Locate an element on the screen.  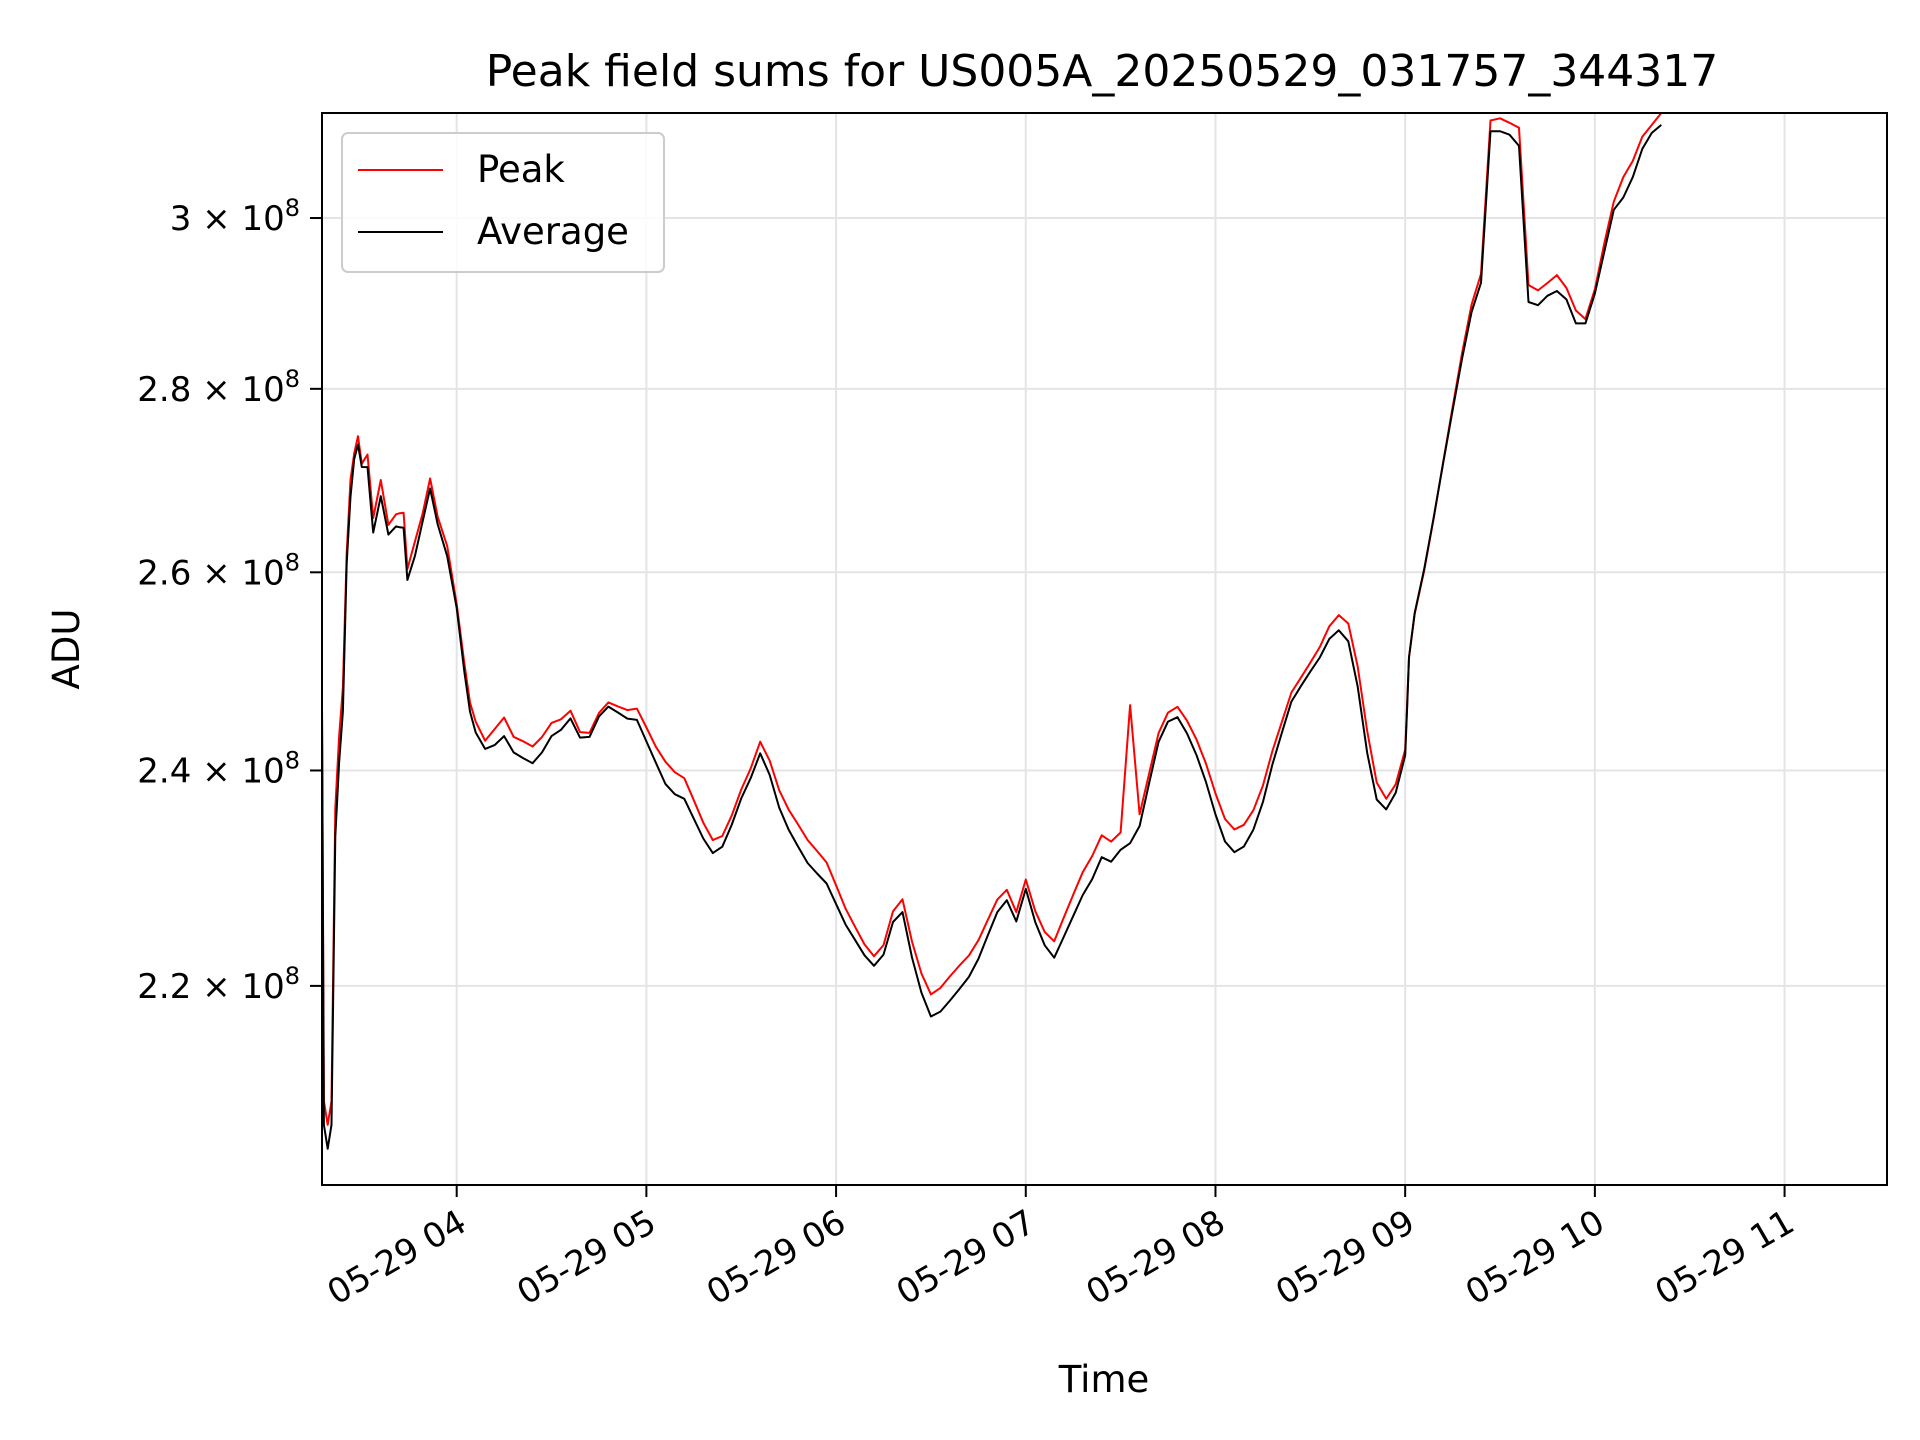
legend: Peak Average is located at coordinates (503, 202).